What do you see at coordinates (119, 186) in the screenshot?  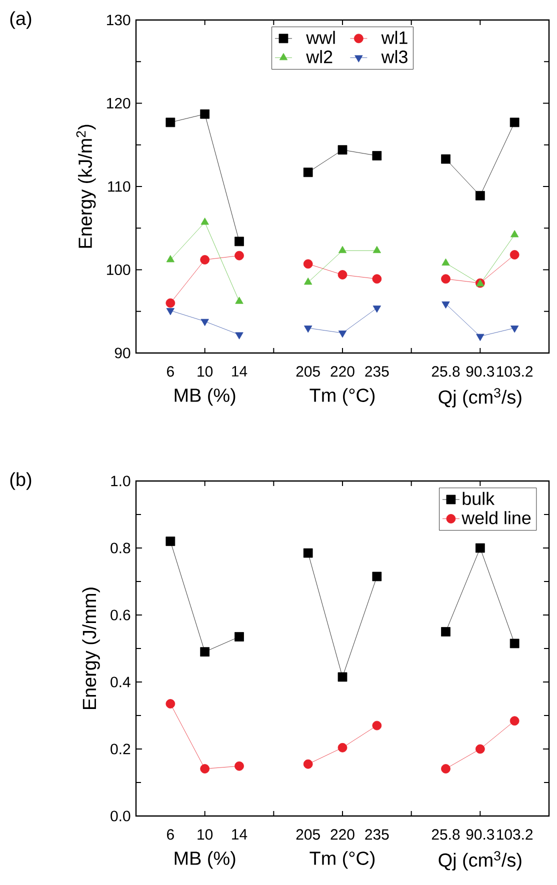 I see `y-tick-label: 110` at bounding box center [119, 186].